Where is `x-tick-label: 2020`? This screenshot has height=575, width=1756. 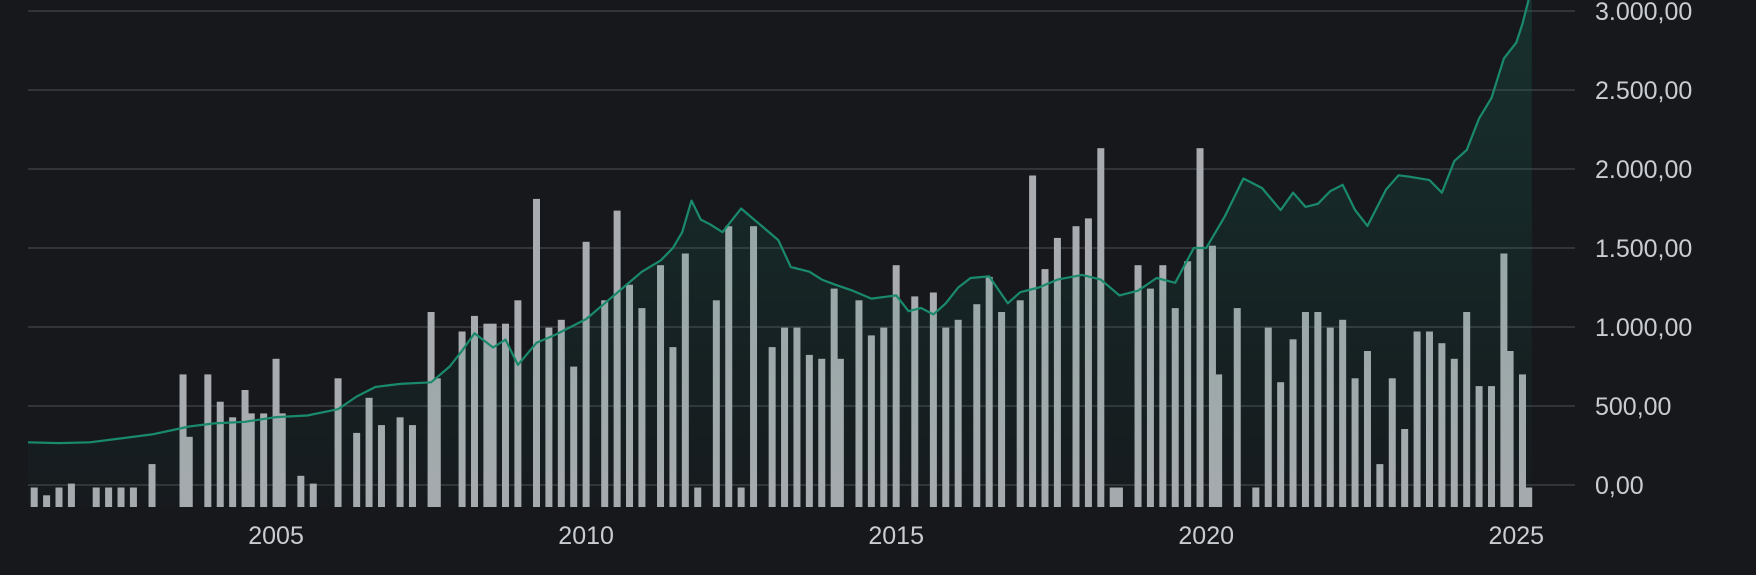
x-tick-label: 2020 is located at coordinates (1206, 536).